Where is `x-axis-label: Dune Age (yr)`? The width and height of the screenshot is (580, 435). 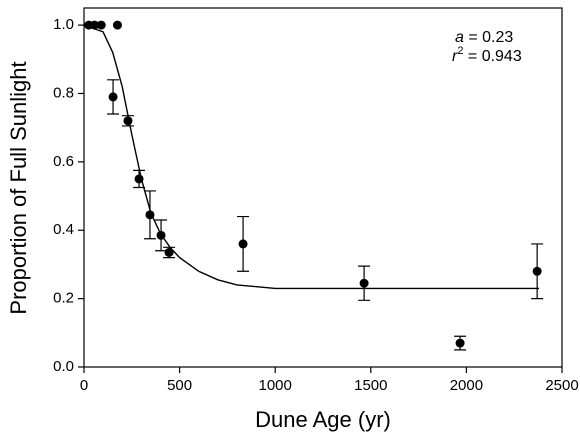 x-axis-label: Dune Age (yr) is located at coordinates (323, 419).